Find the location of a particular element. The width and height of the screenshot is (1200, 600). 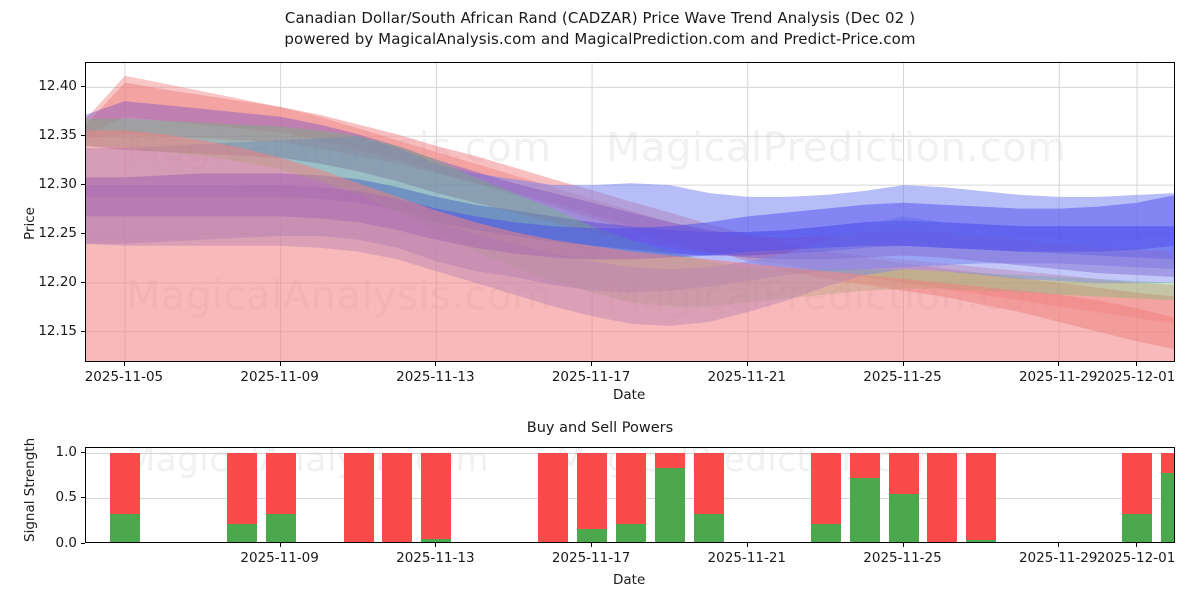

price-x-tick-label: 2025-12-01 is located at coordinates (1136, 377).